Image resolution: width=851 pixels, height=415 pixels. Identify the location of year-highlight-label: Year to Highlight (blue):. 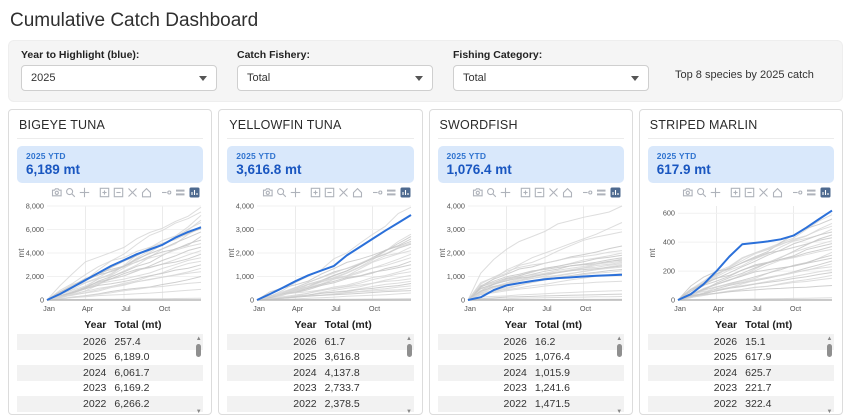
(119, 55).